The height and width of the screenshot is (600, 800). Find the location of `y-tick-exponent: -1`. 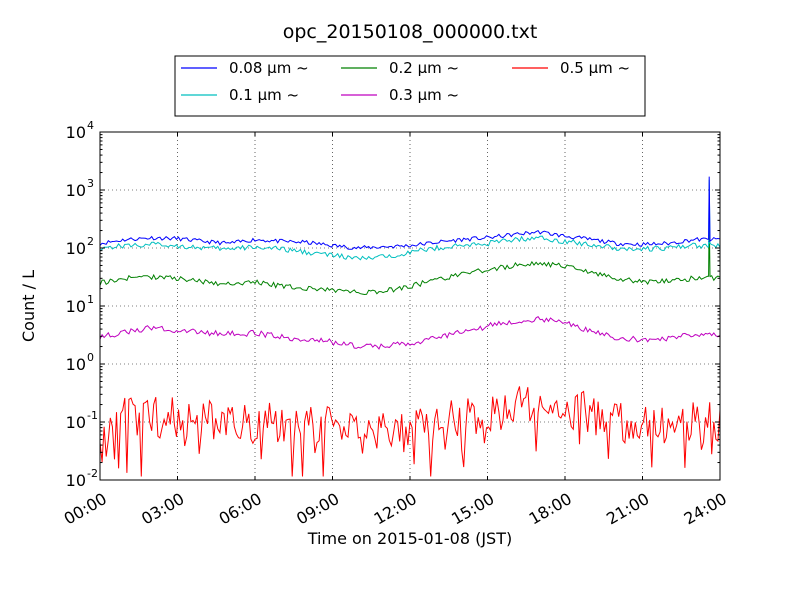

y-tick-exponent: -1 is located at coordinates (92, 415).